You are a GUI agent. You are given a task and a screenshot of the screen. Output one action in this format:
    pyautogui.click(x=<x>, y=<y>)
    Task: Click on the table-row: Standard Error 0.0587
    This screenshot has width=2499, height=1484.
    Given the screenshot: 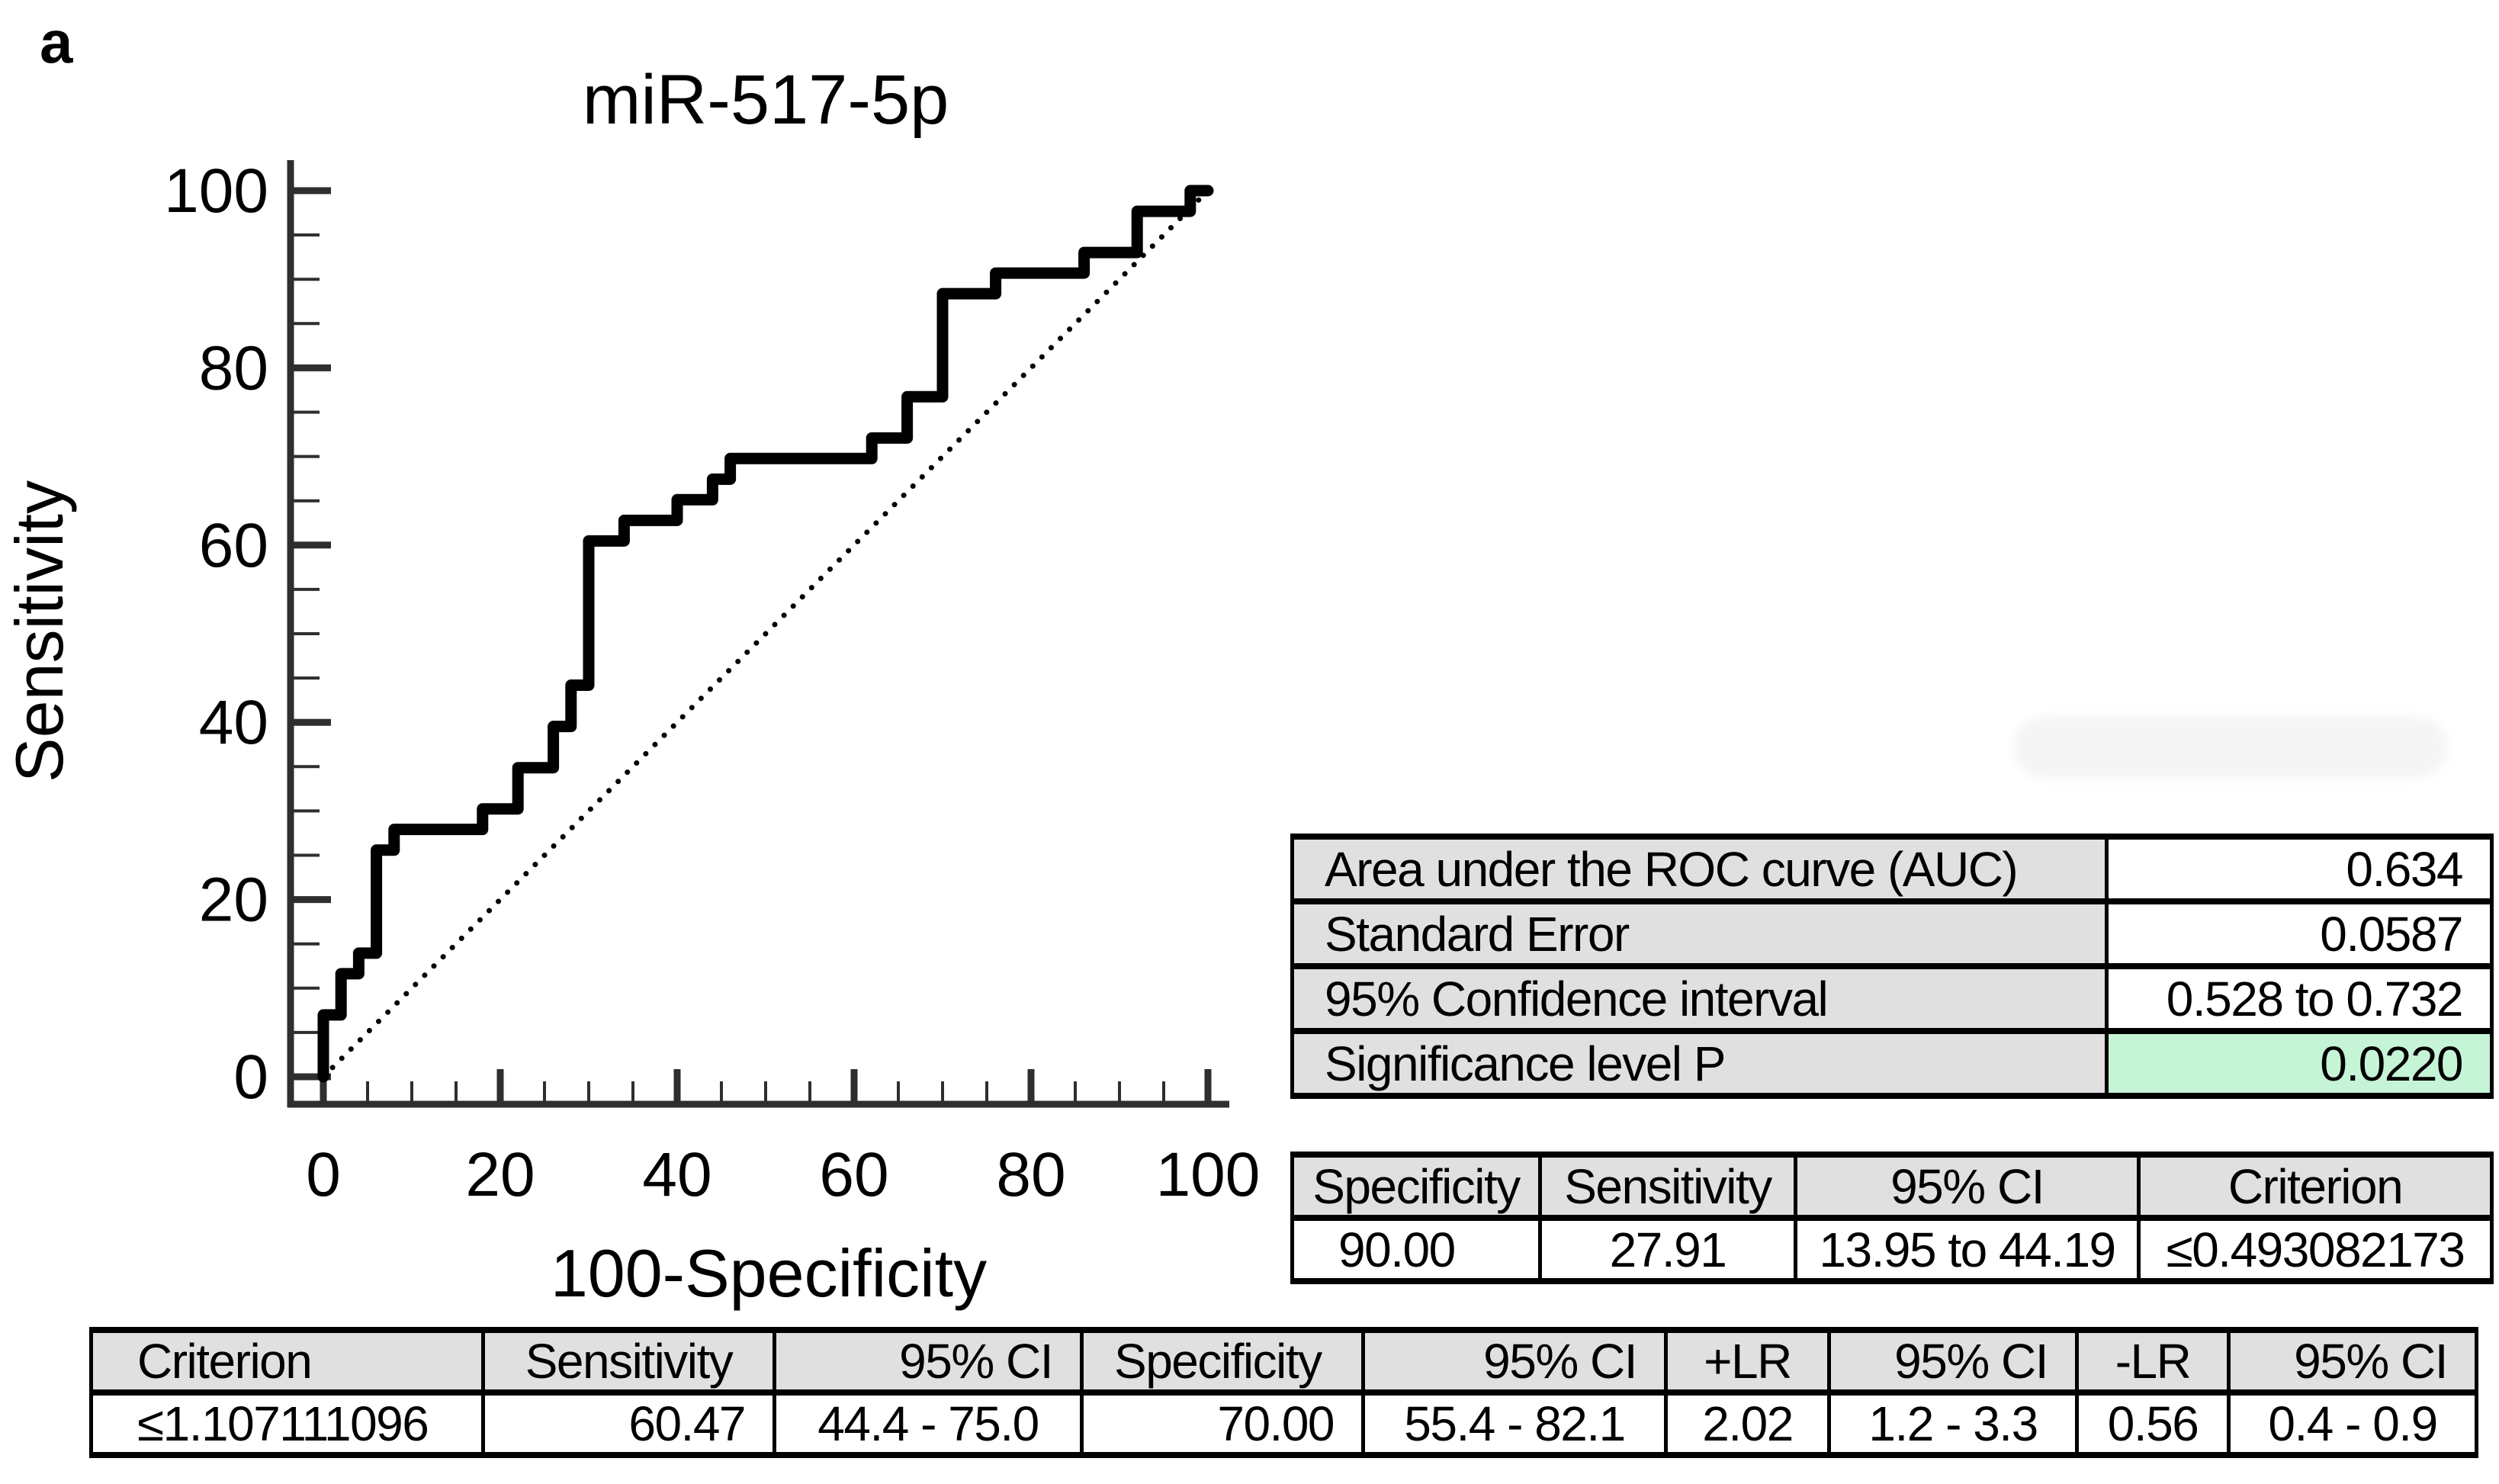 What is the action you would take?
    pyautogui.click(x=1892, y=934)
    